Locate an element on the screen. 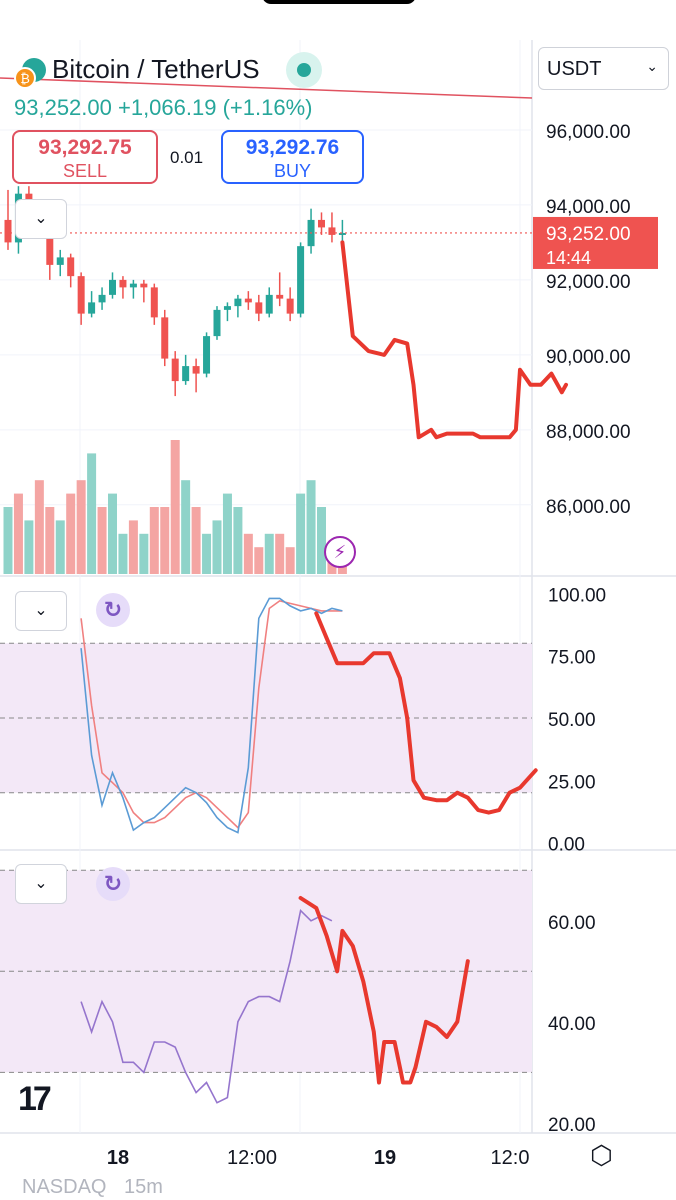 The height and width of the screenshot is (1200, 676). lightning-icon: ⚡ is located at coordinates (340, 552).